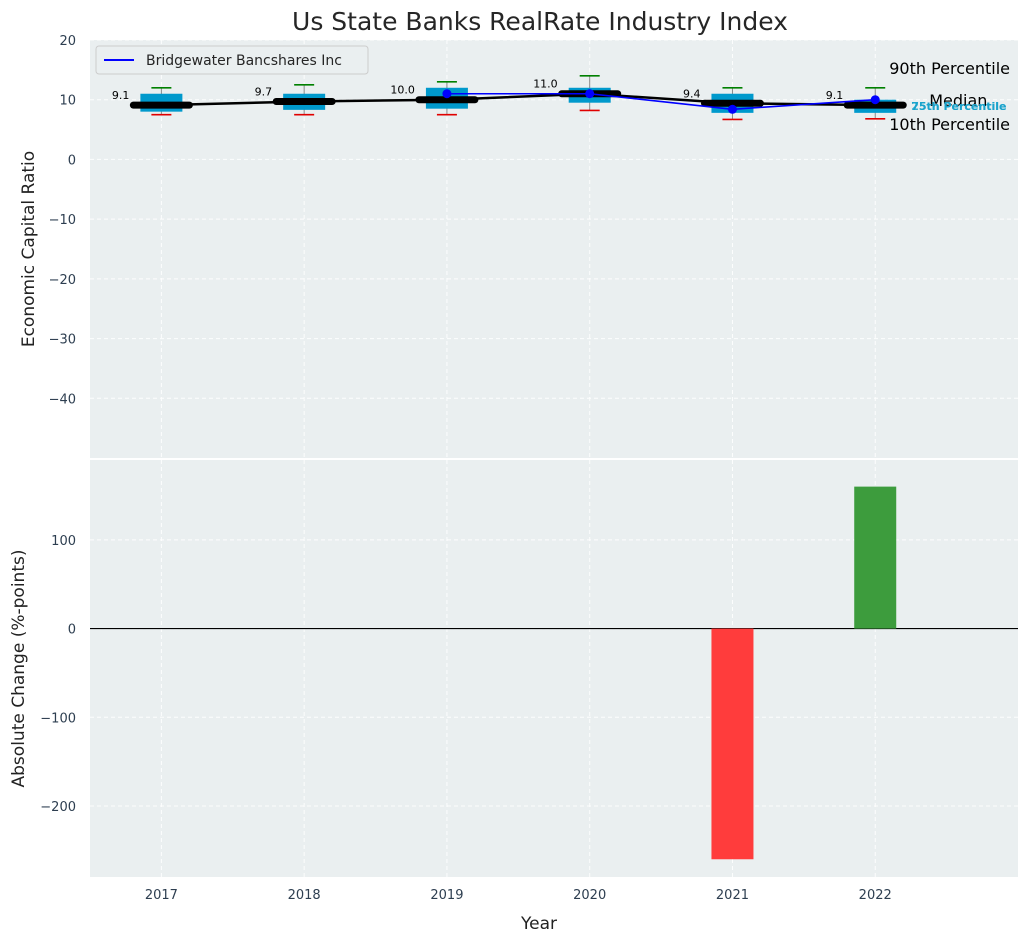 The width and height of the screenshot is (1029, 942). I want to click on annotation-25th-percentile: 25th Percentile, so click(958, 106).